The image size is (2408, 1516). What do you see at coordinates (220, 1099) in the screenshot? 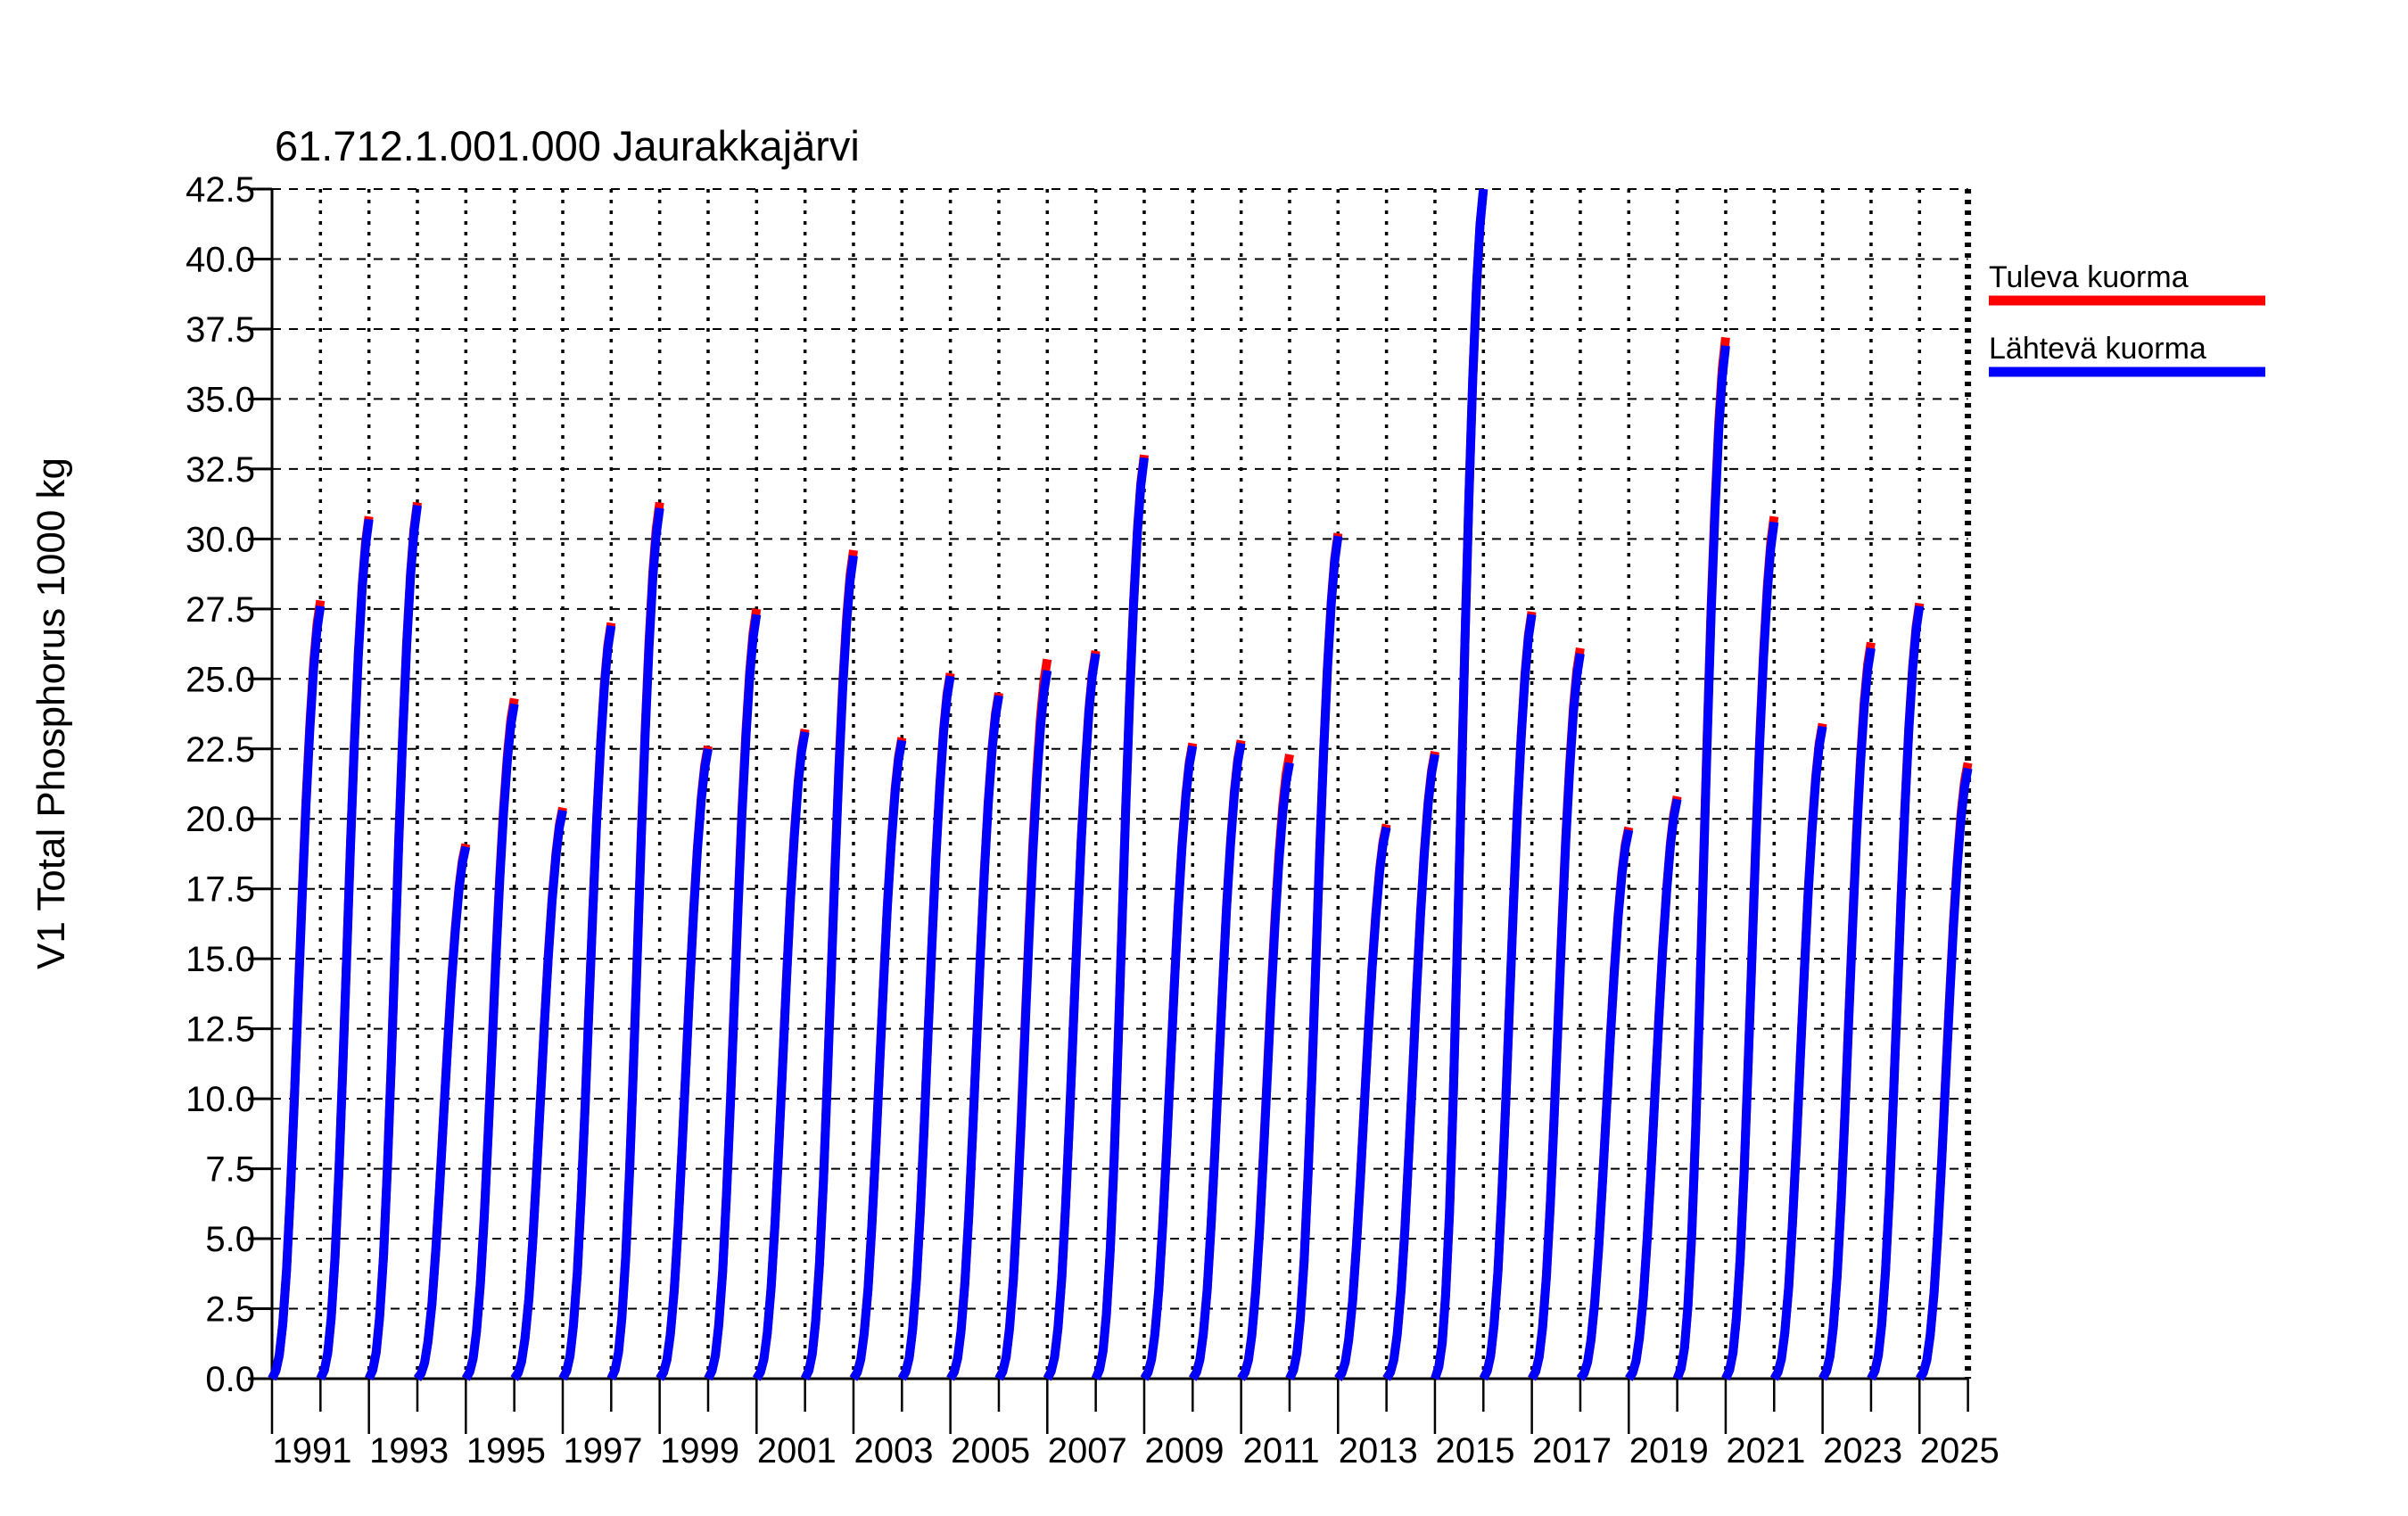
I see `y-tick-label: 10.0` at bounding box center [220, 1099].